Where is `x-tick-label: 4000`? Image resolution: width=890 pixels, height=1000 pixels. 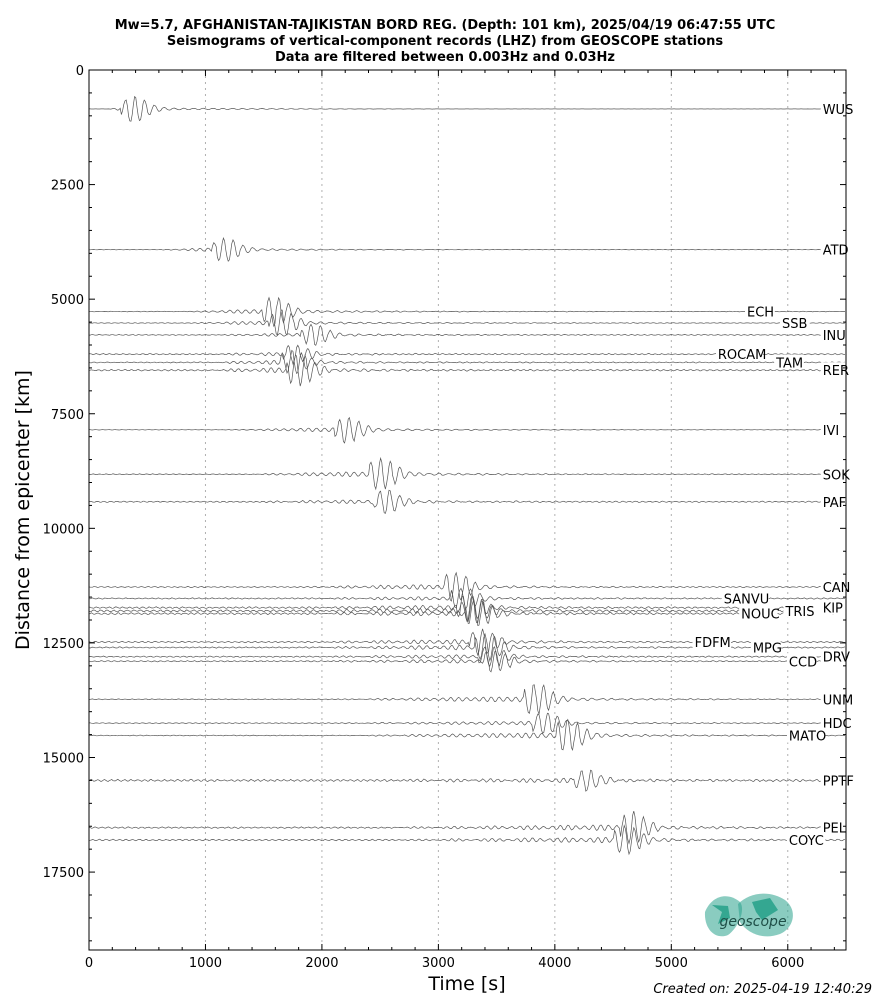
x-tick-label: 4000 is located at coordinates (554, 963).